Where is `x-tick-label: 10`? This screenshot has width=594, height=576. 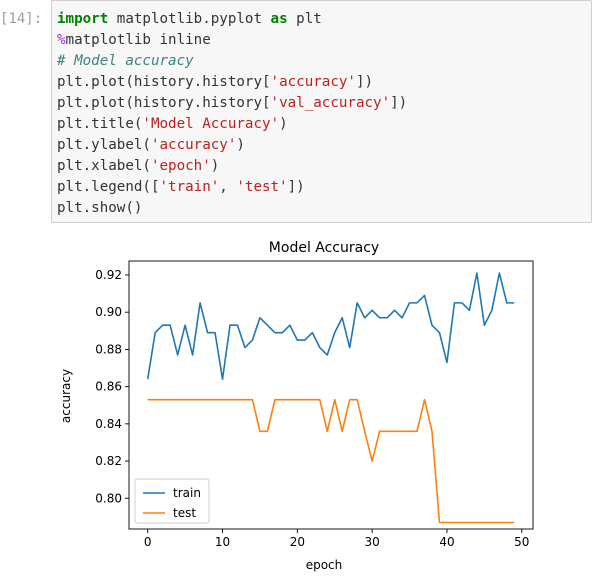 x-tick-label: 10 is located at coordinates (222, 542).